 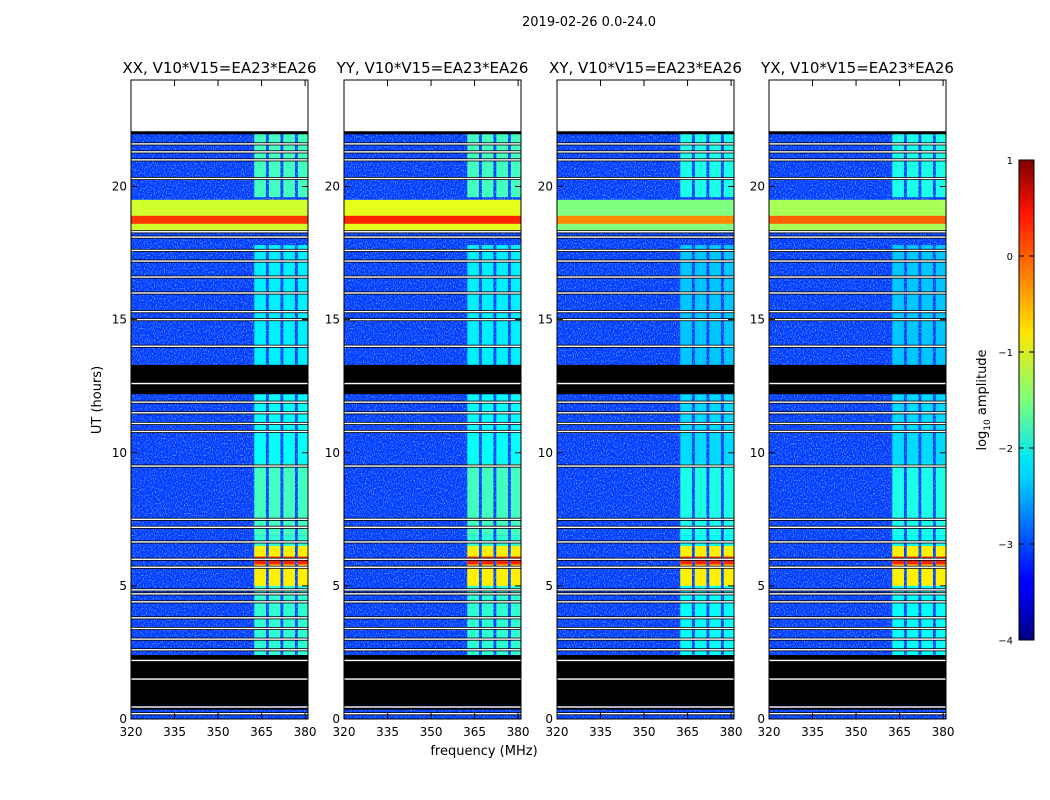 What do you see at coordinates (474, 732) in the screenshot?
I see `x-tick-label: 365` at bounding box center [474, 732].